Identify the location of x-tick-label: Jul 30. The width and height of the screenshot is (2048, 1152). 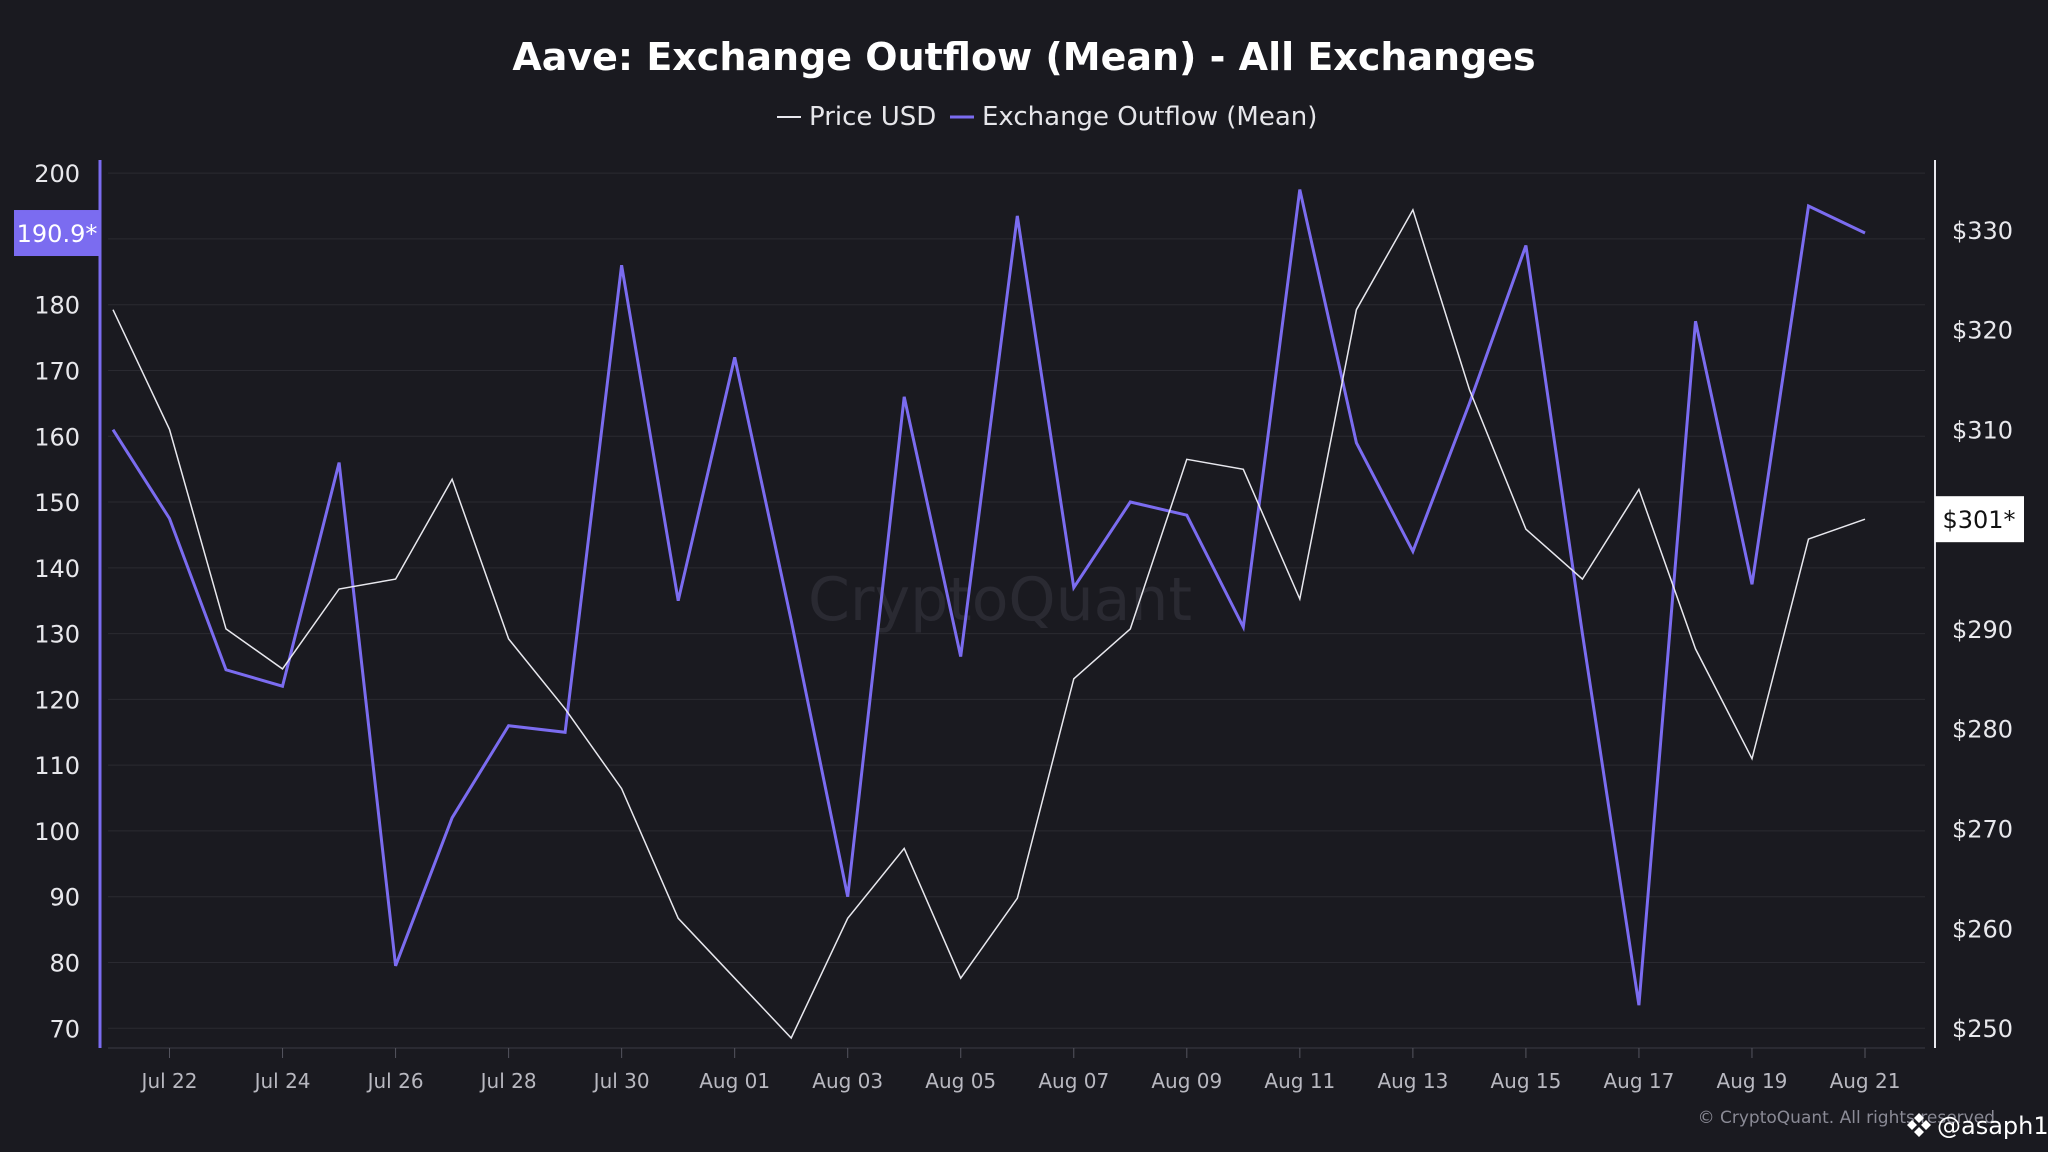
(621, 1081).